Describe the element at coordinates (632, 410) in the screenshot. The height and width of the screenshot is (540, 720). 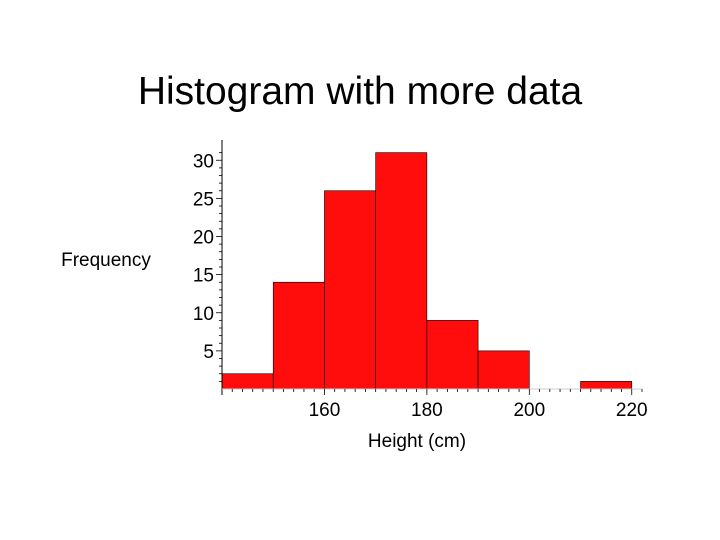
I see `x-tick-label: 220` at that location.